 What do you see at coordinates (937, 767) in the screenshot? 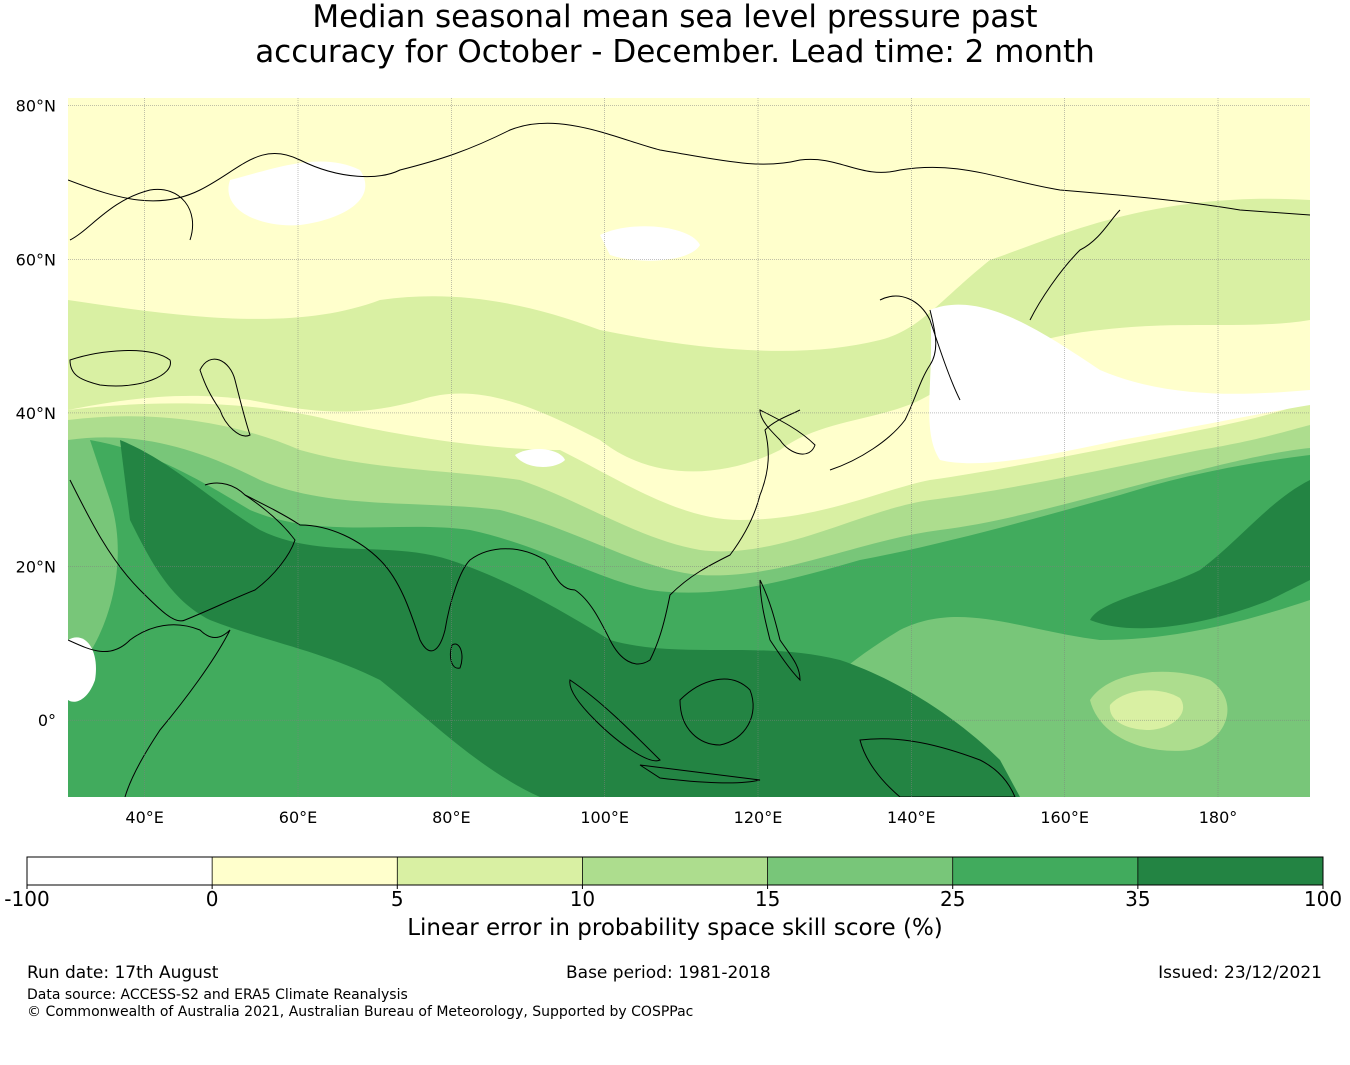
I see `coastline-new-guinea` at bounding box center [937, 767].